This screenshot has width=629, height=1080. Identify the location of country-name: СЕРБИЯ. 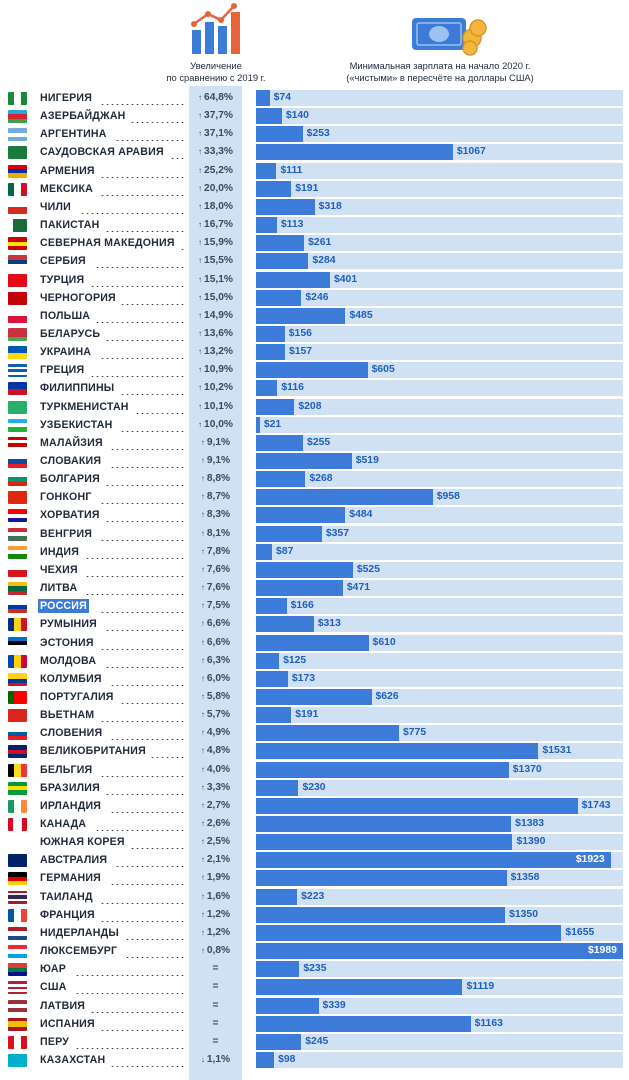
(63, 261).